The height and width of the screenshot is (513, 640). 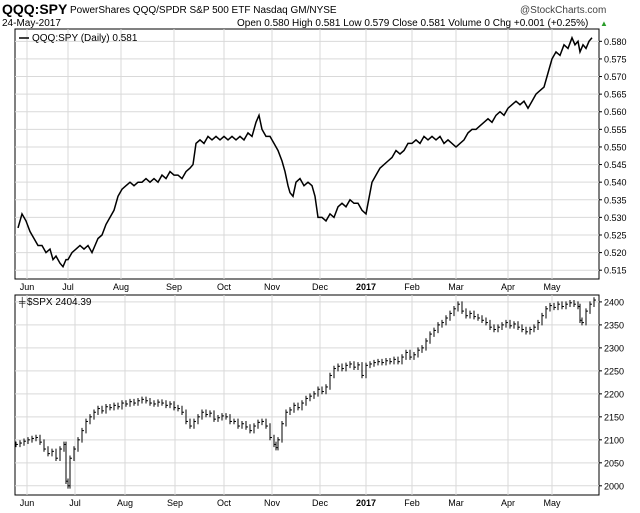 I want to click on y-tick-label: 0.515, so click(x=615, y=271).